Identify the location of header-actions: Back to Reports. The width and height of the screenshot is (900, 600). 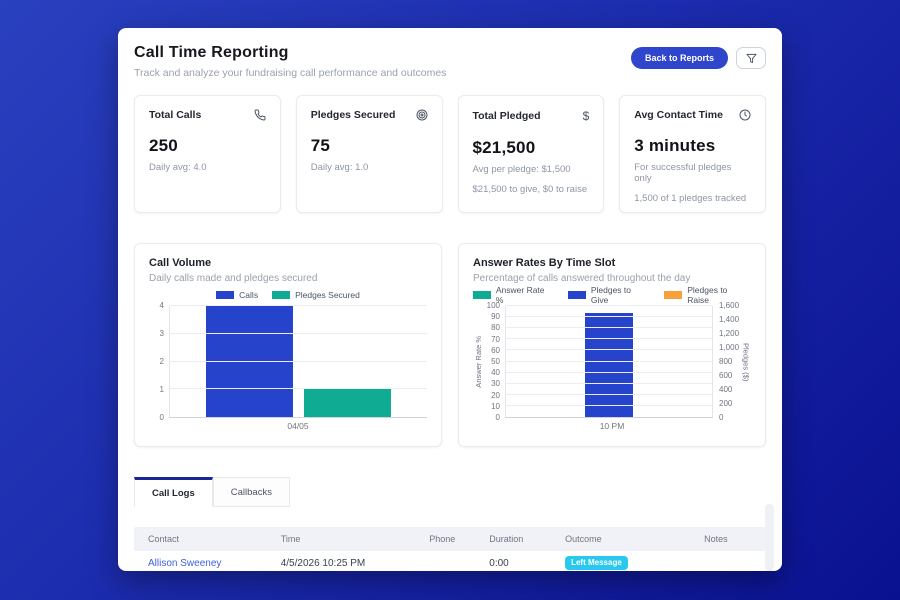
(698, 58).